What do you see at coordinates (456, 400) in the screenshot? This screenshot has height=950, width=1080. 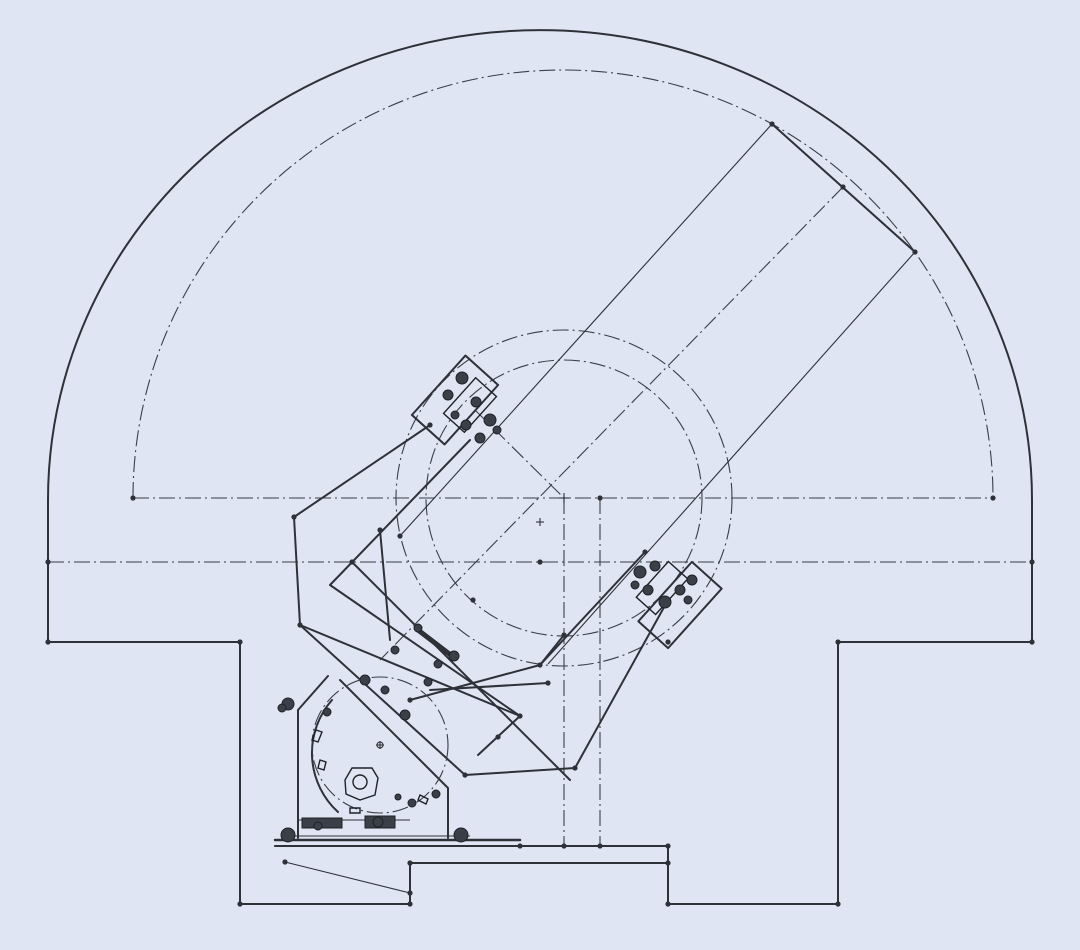 I see `upper-bearing-assembly` at bounding box center [456, 400].